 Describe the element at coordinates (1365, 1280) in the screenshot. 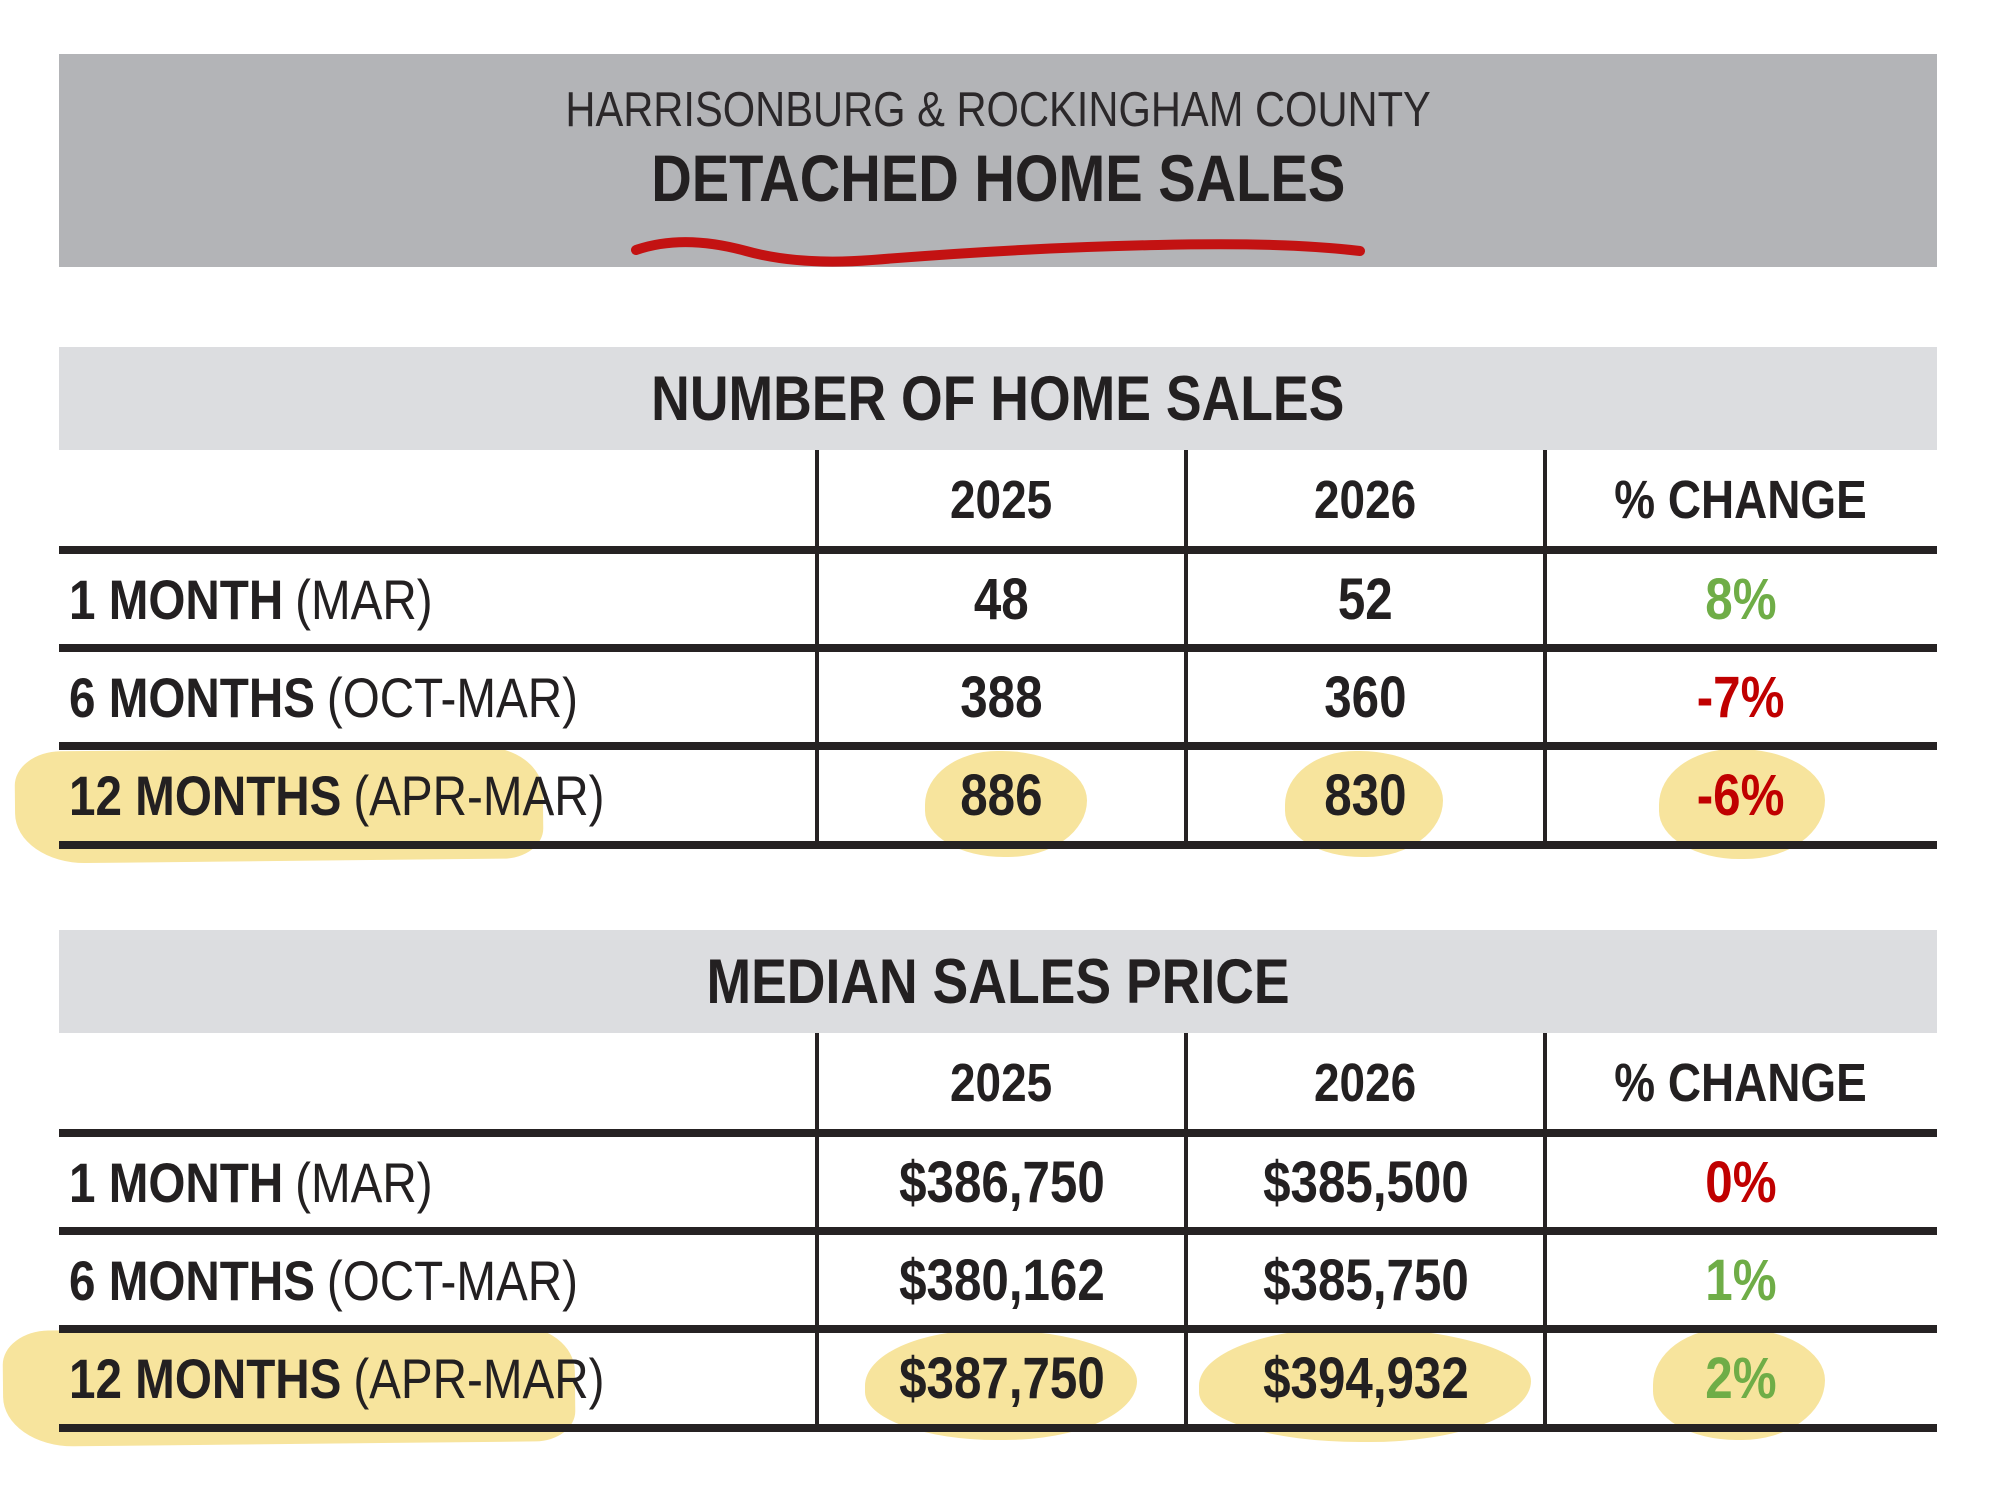

I see `value-2026: $385,750` at that location.